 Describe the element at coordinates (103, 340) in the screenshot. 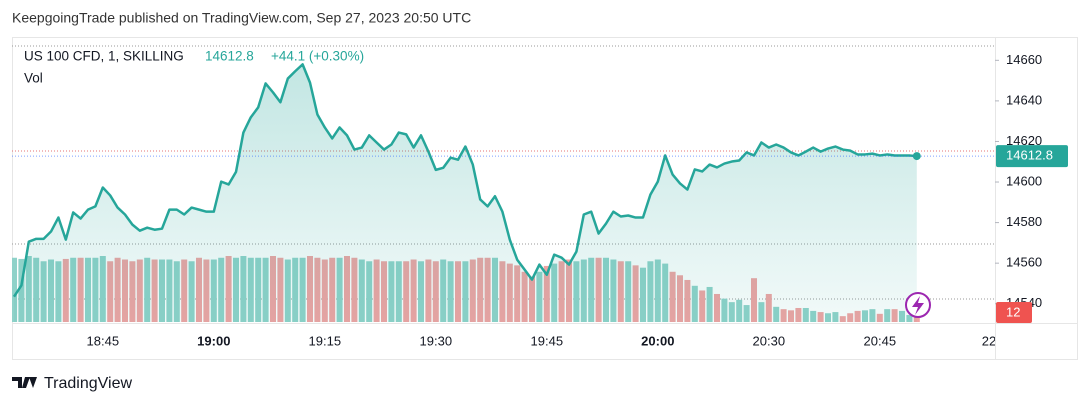

I see `x-tick-label: 18:45` at that location.